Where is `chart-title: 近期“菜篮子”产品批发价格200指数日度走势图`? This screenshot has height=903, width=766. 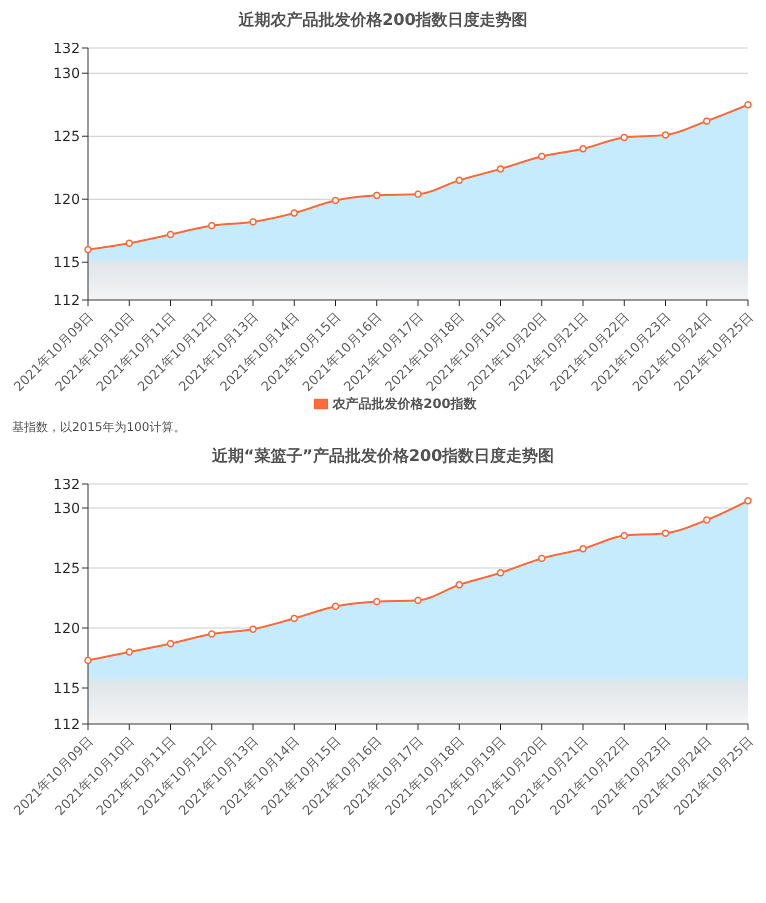 chart-title: 近期“菜篮子”产品批发价格200指数日度走势图 is located at coordinates (383, 456).